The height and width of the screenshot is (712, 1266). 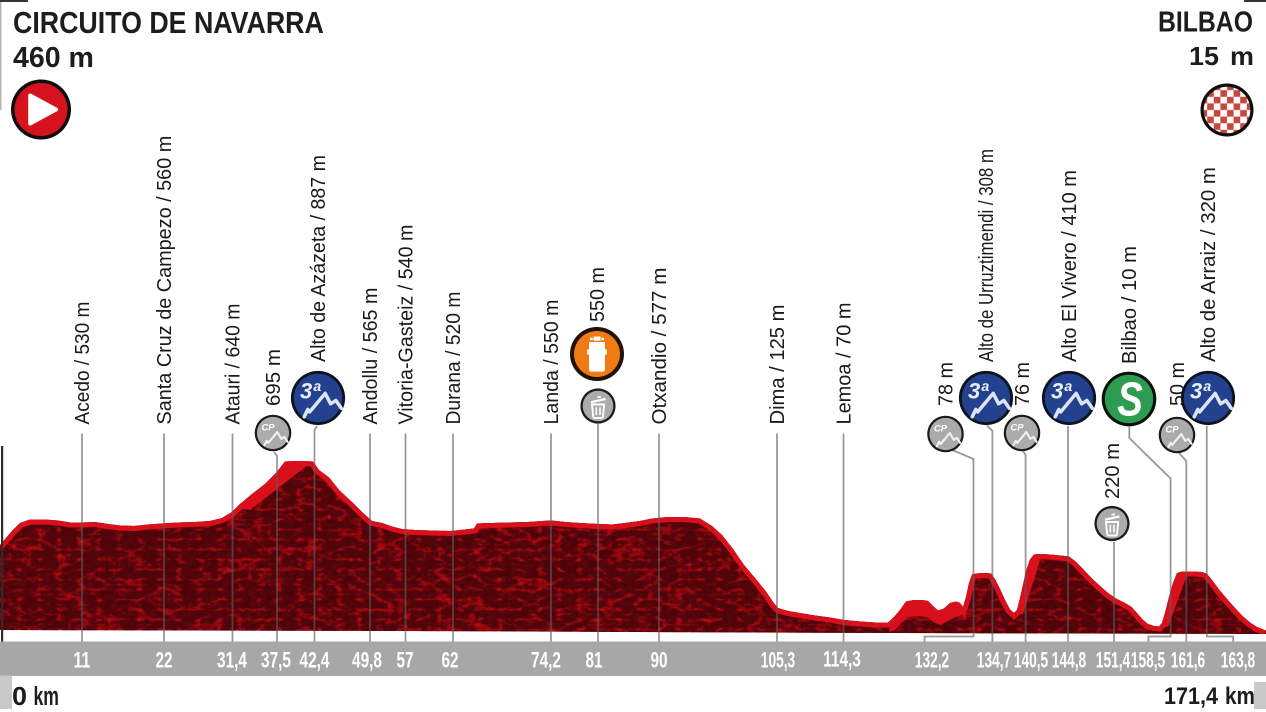 What do you see at coordinates (1209, 264) in the screenshot?
I see `svg-text: Alto de Arraiz / 320 m` at bounding box center [1209, 264].